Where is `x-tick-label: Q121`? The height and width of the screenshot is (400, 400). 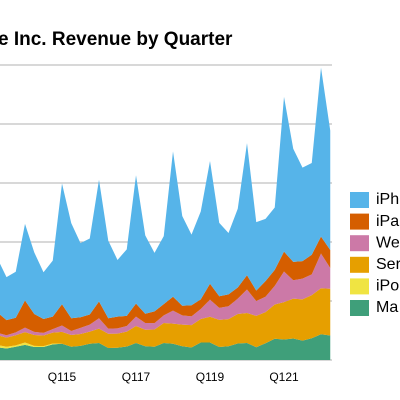 x-tick-label: Q121 is located at coordinates (284, 377).